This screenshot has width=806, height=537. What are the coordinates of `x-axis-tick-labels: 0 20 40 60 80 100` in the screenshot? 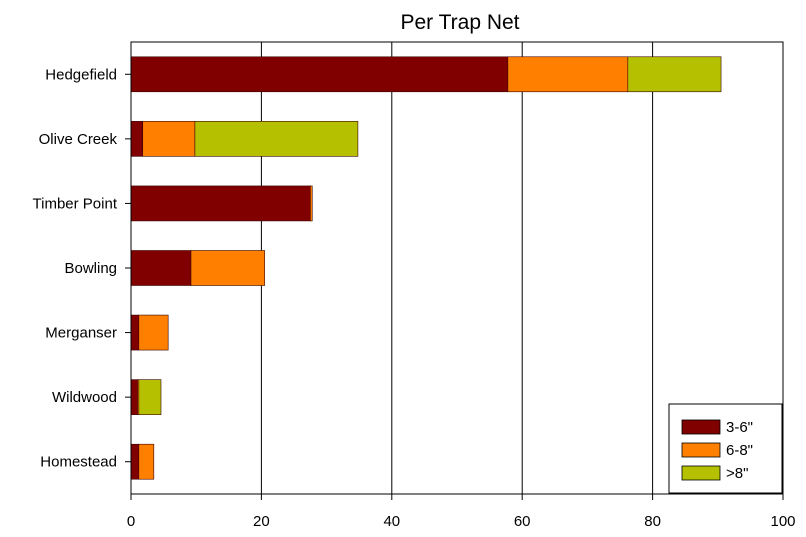 It's located at (461, 521).